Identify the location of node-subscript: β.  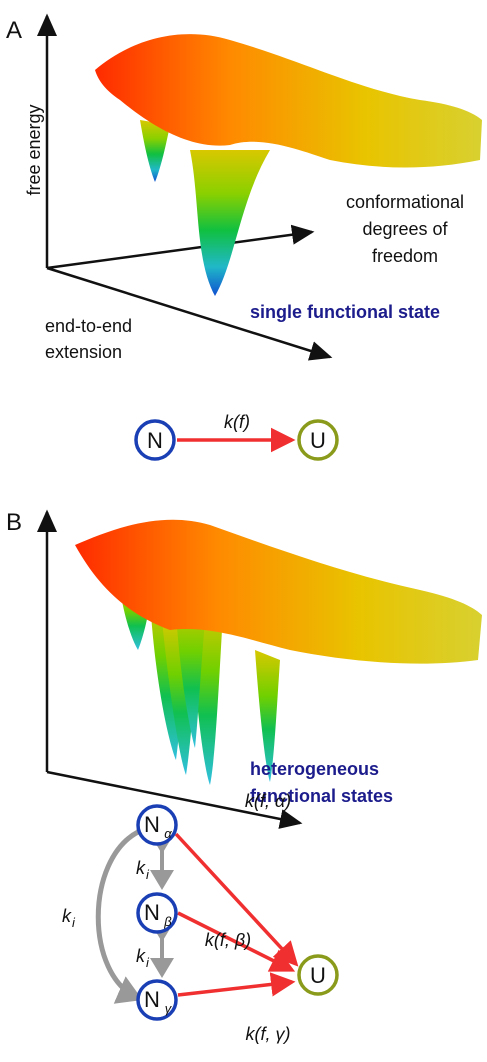
(167, 921).